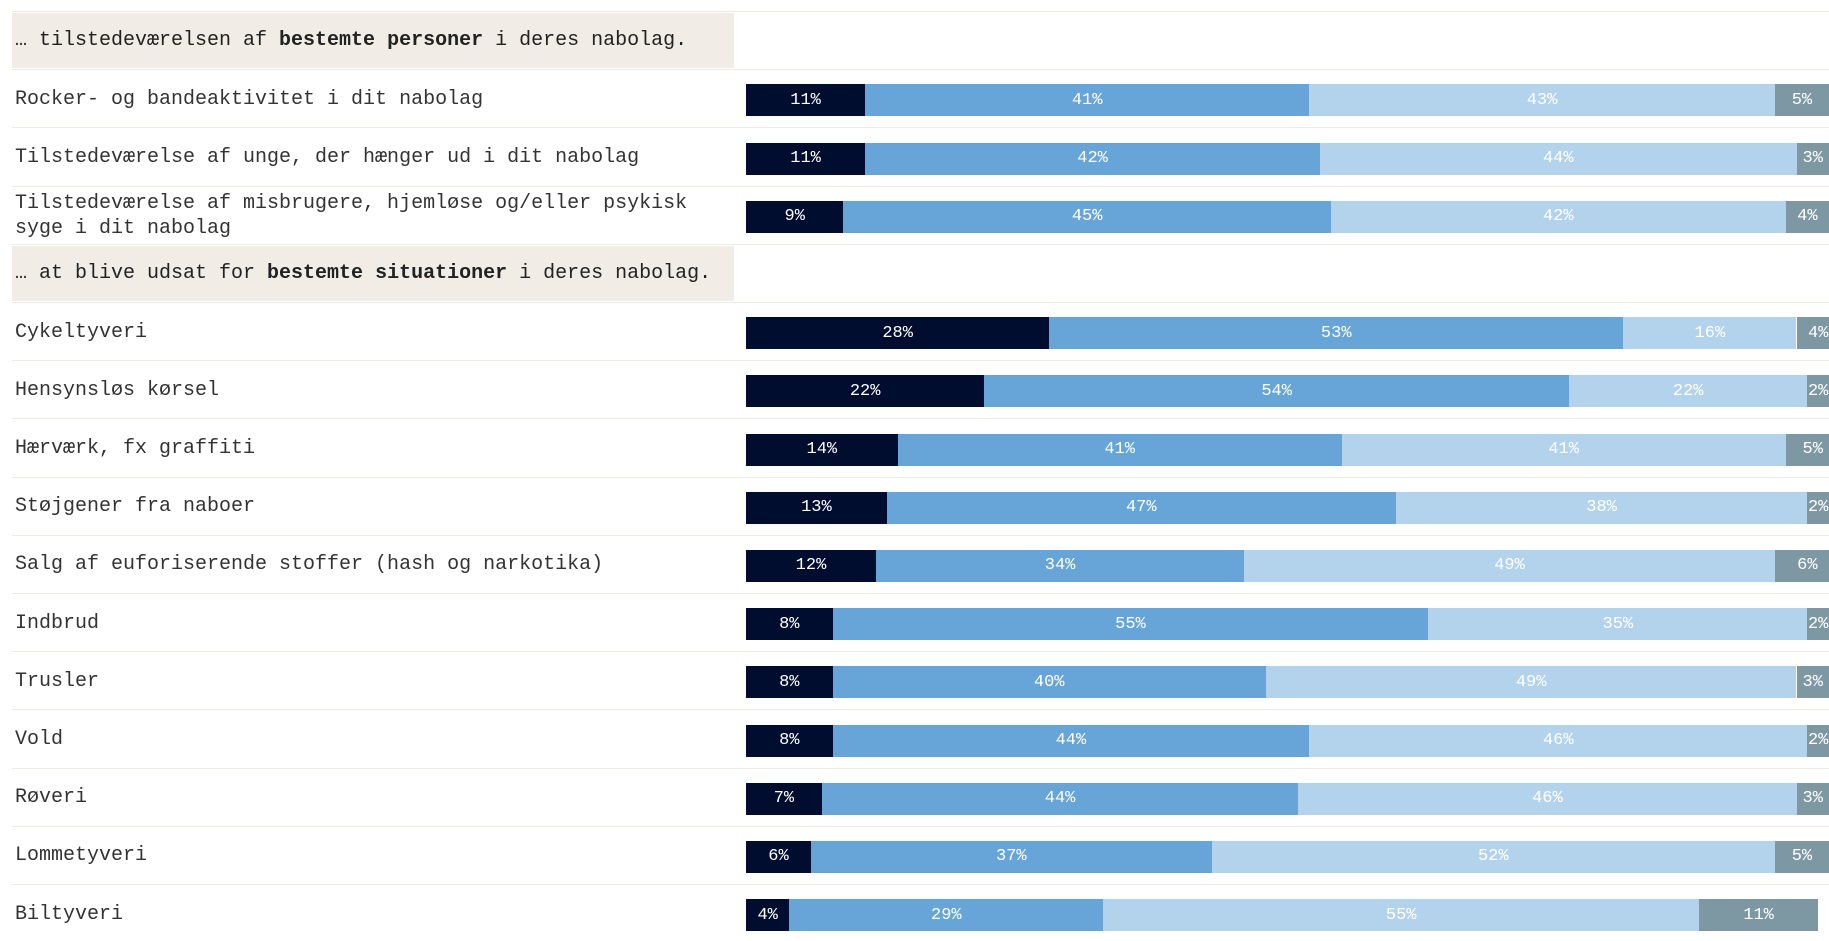 This screenshot has height=941, width=1829. What do you see at coordinates (822, 449) in the screenshot?
I see `bar-value-label: 14%` at bounding box center [822, 449].